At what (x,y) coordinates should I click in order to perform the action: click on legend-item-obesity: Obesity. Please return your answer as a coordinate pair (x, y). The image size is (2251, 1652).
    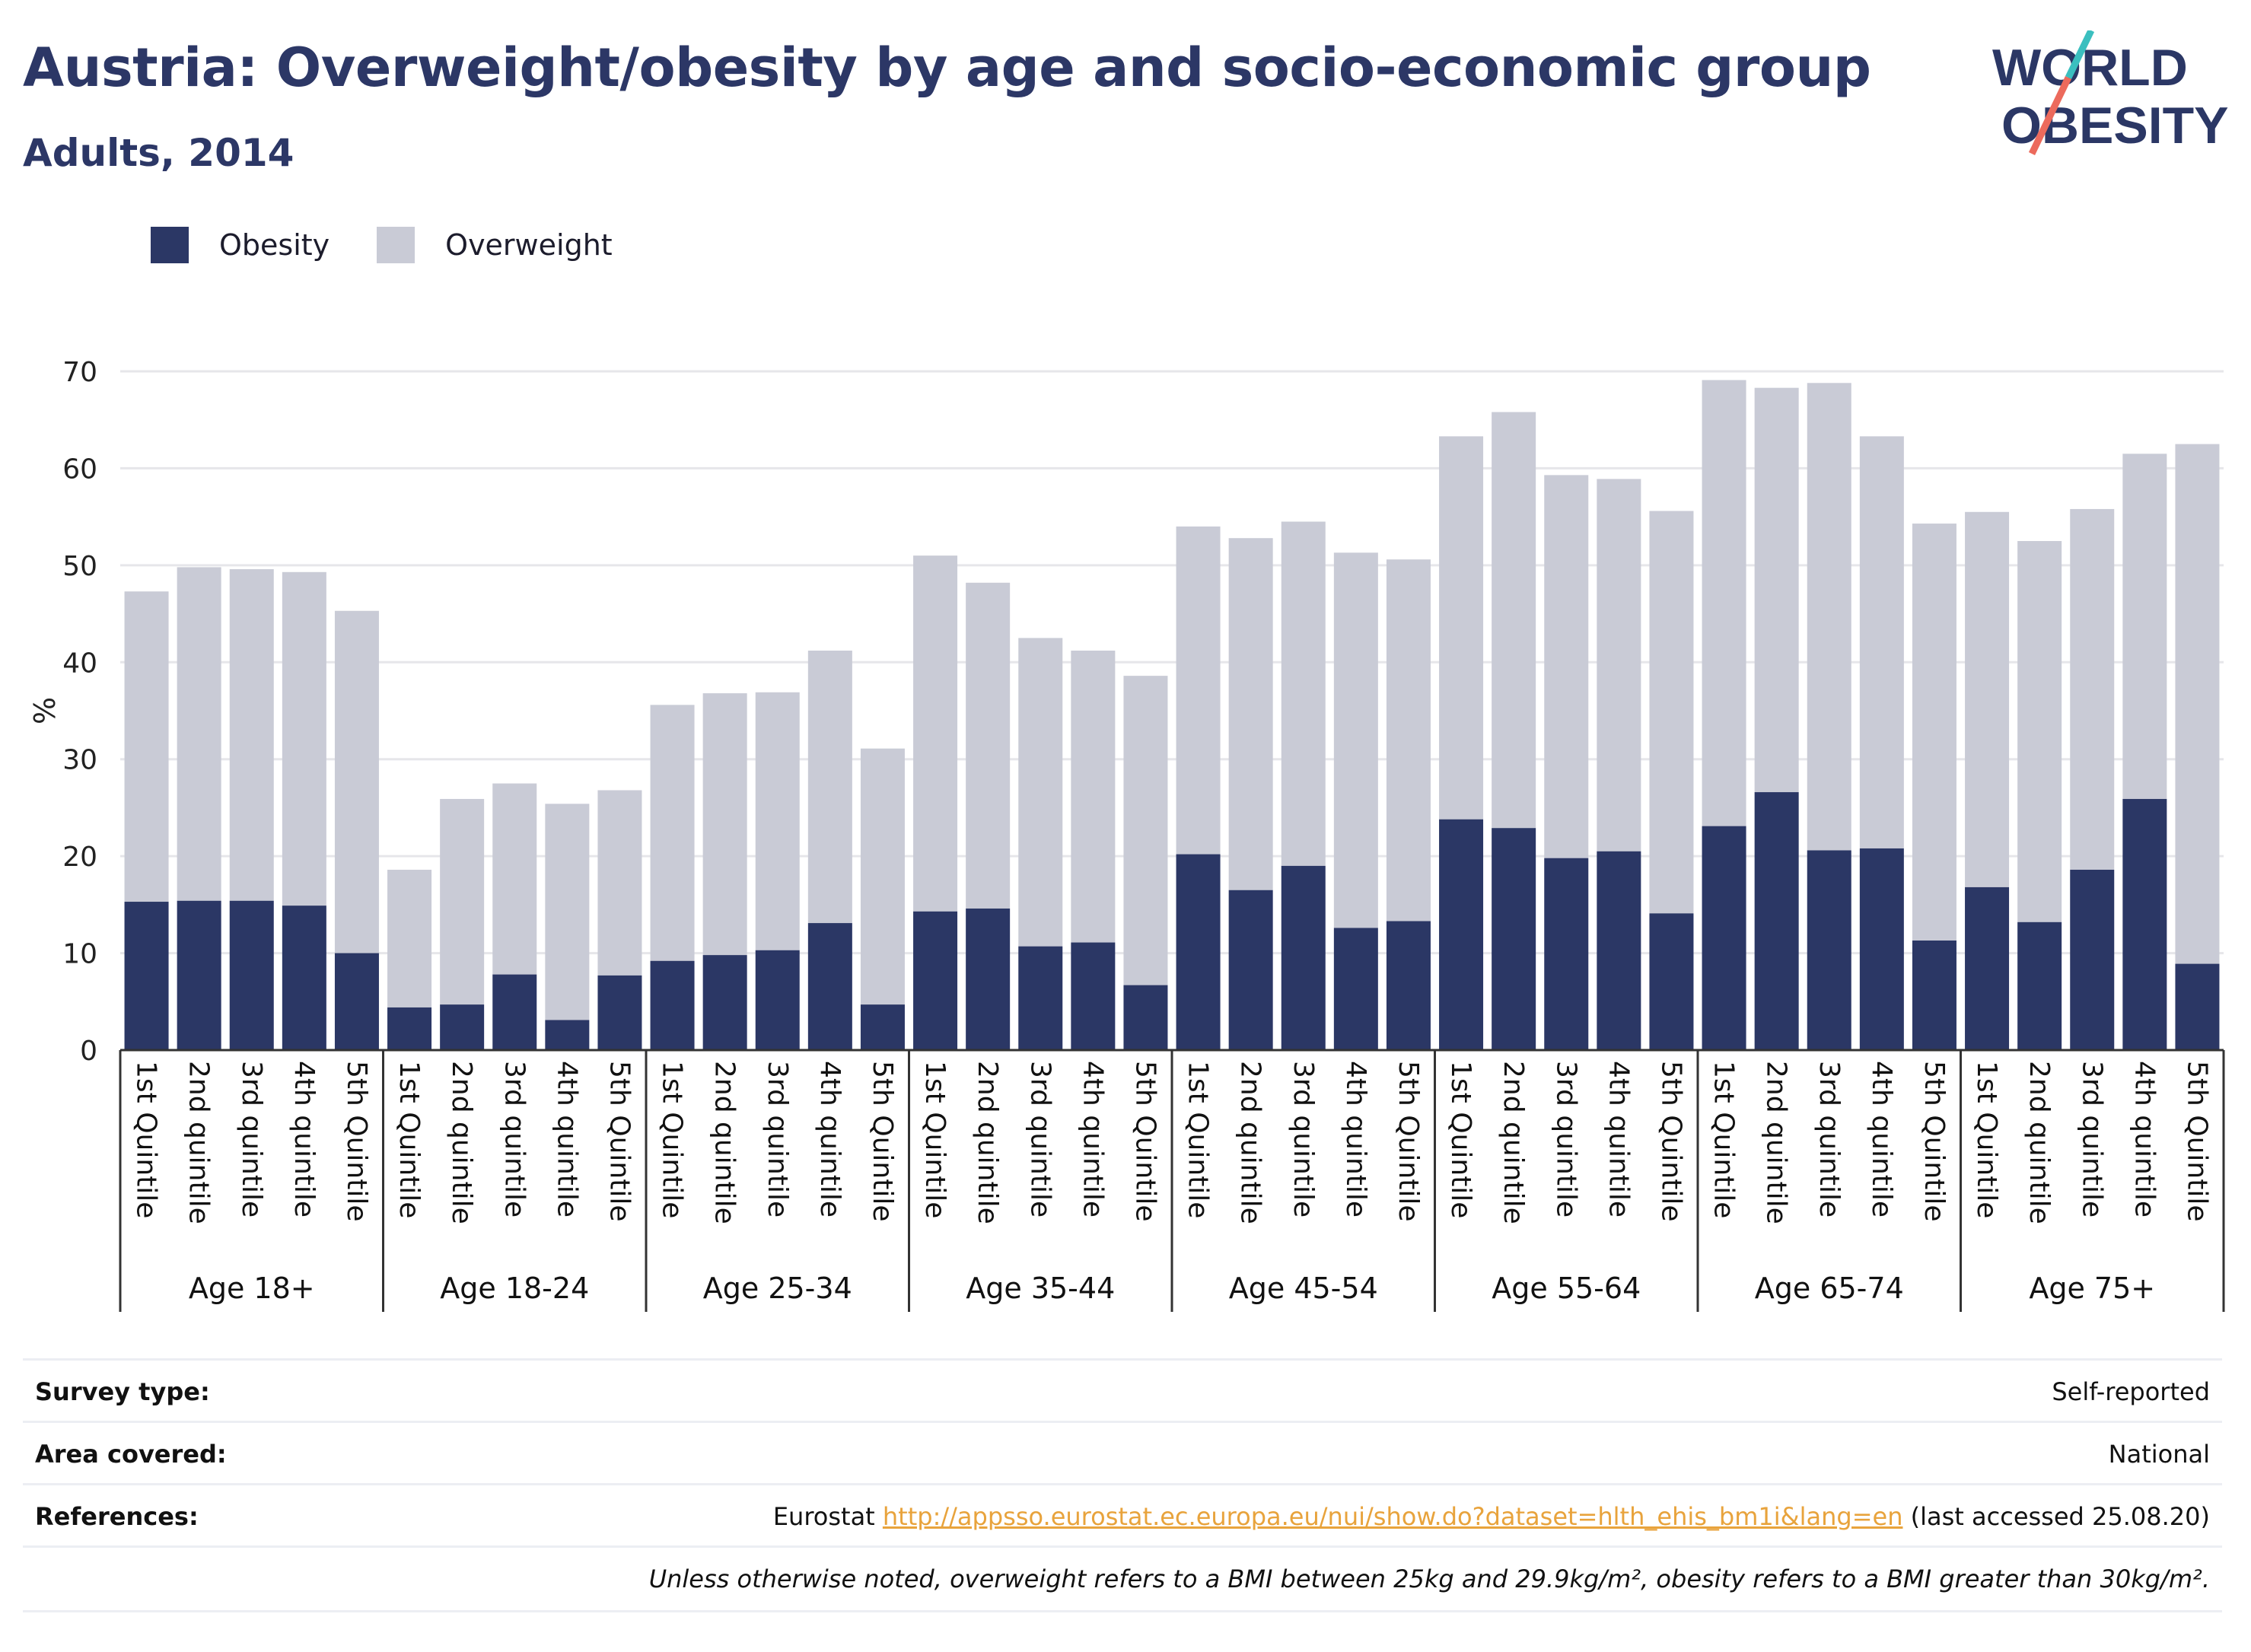
    Looking at the image, I should click on (240, 245).